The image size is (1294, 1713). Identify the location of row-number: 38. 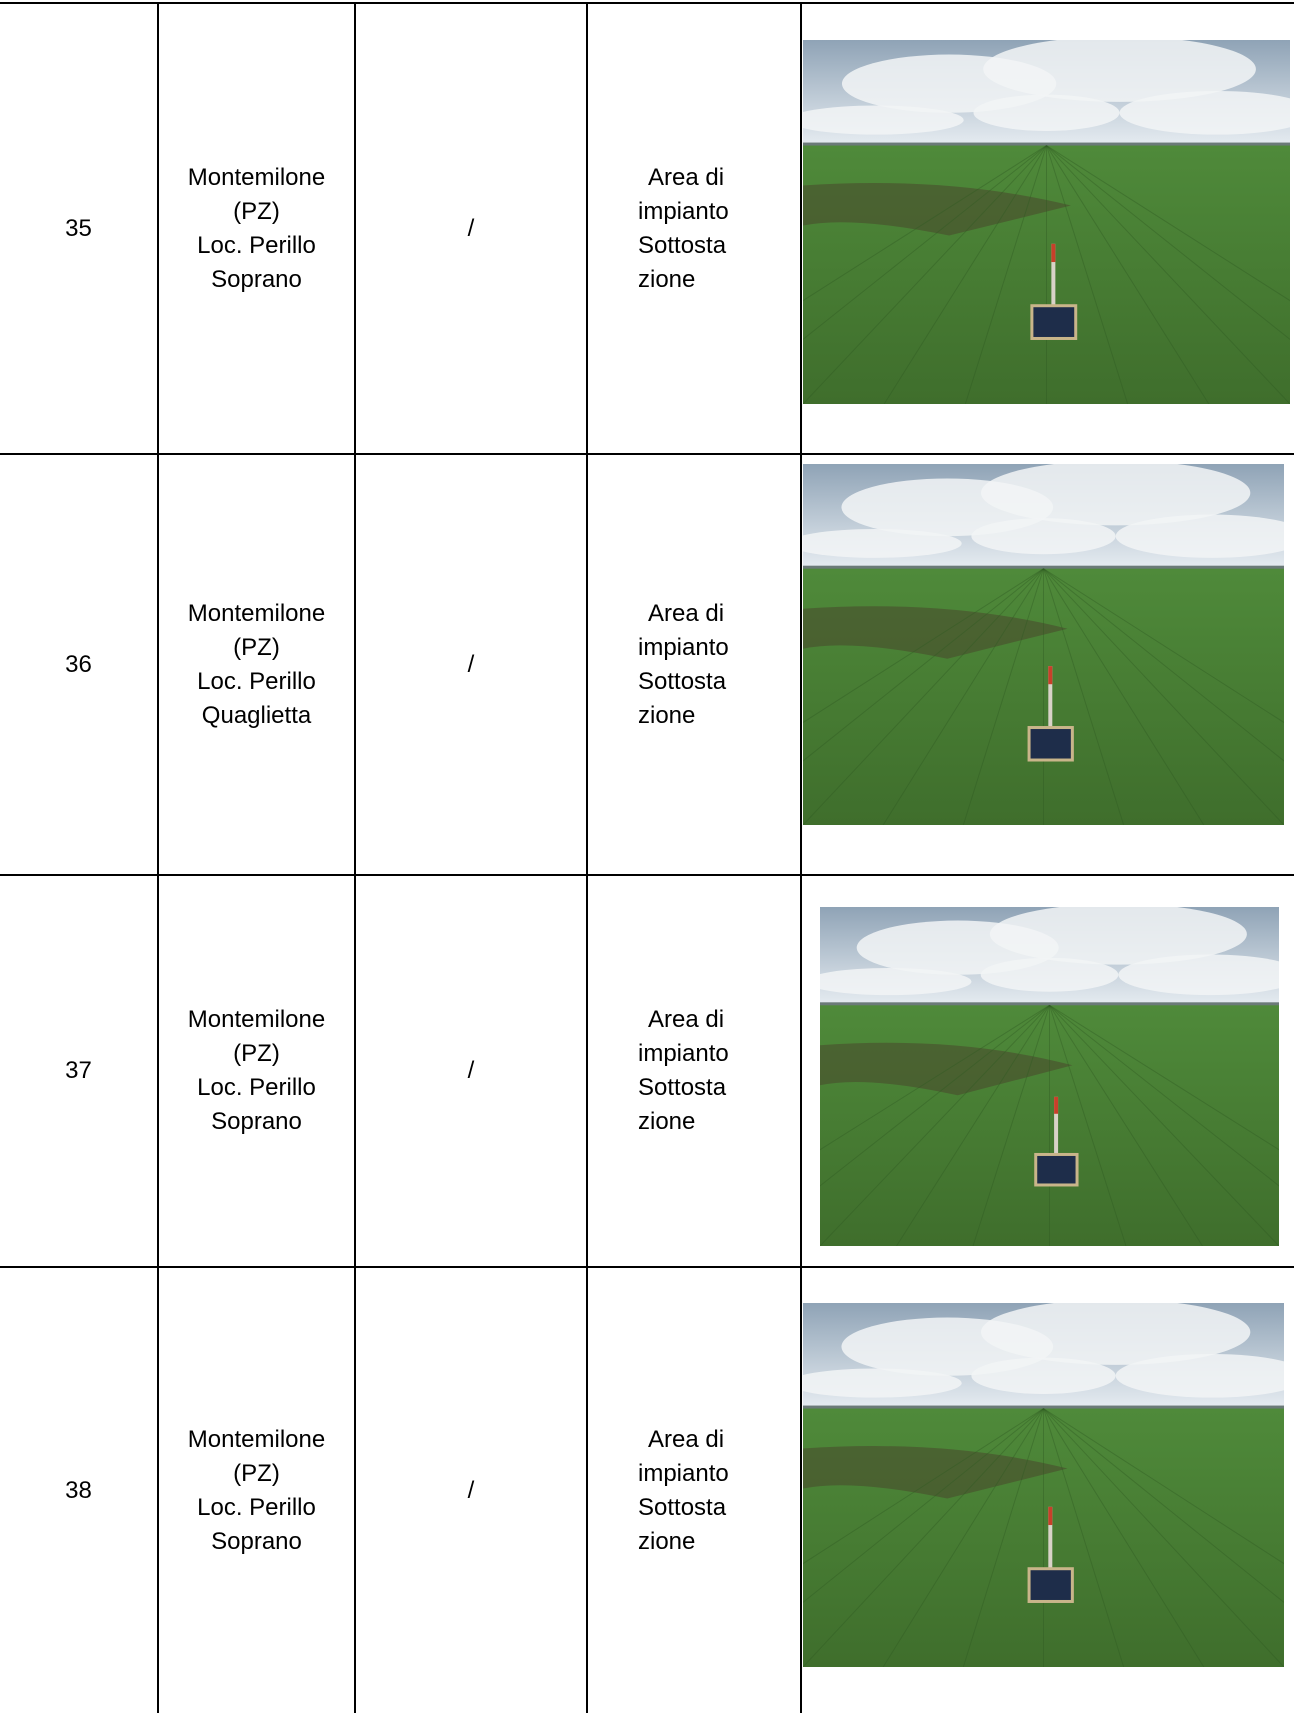
(78, 1490).